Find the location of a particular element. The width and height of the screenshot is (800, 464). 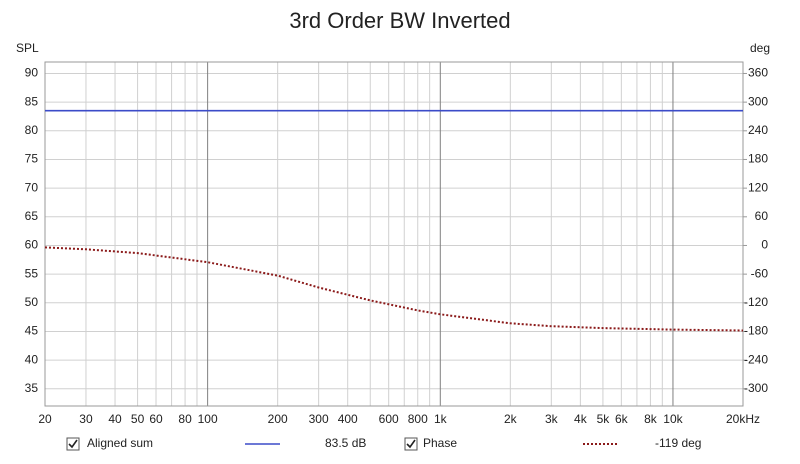

chart-title: 3rd Order BW Inverted is located at coordinates (399, 20).